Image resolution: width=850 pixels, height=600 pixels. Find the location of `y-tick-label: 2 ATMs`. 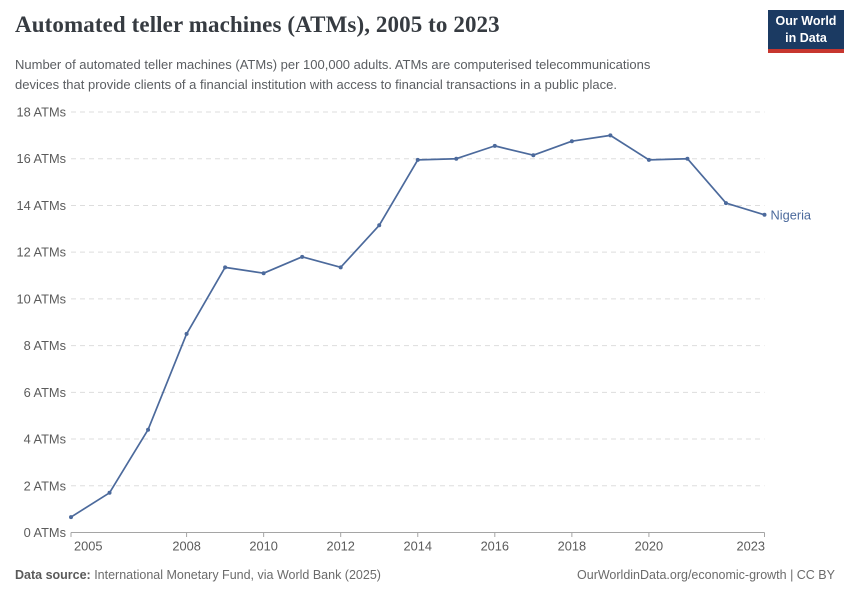

y-tick-label: 2 ATMs is located at coordinates (45, 485).